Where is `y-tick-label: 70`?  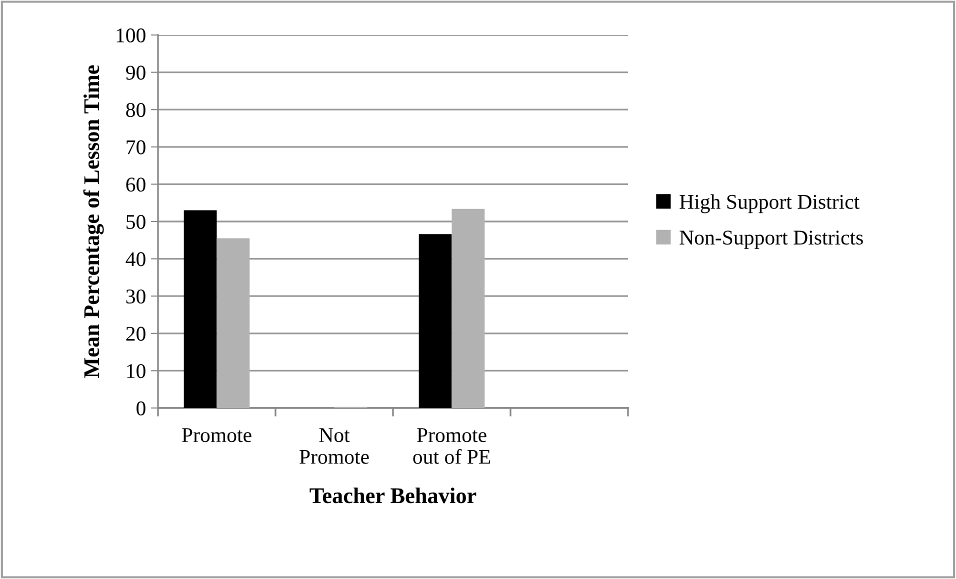
y-tick-label: 70 is located at coordinates (136, 147).